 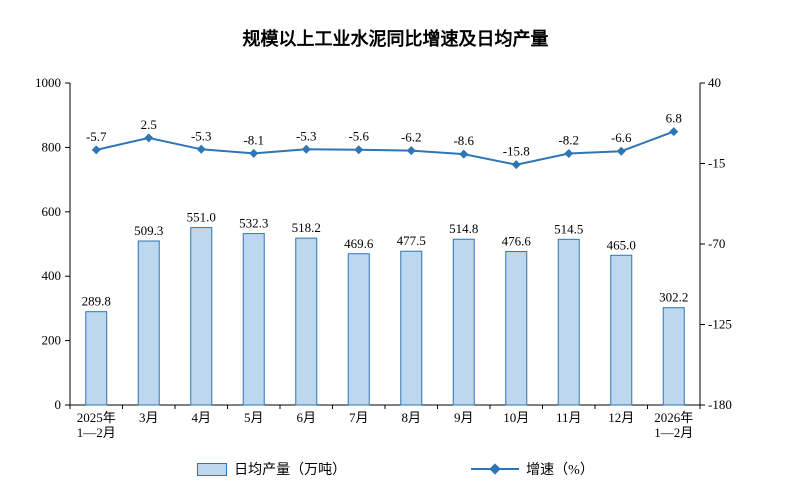 What do you see at coordinates (52, 340) in the screenshot?
I see `left-axis-tick-label: 200` at bounding box center [52, 340].